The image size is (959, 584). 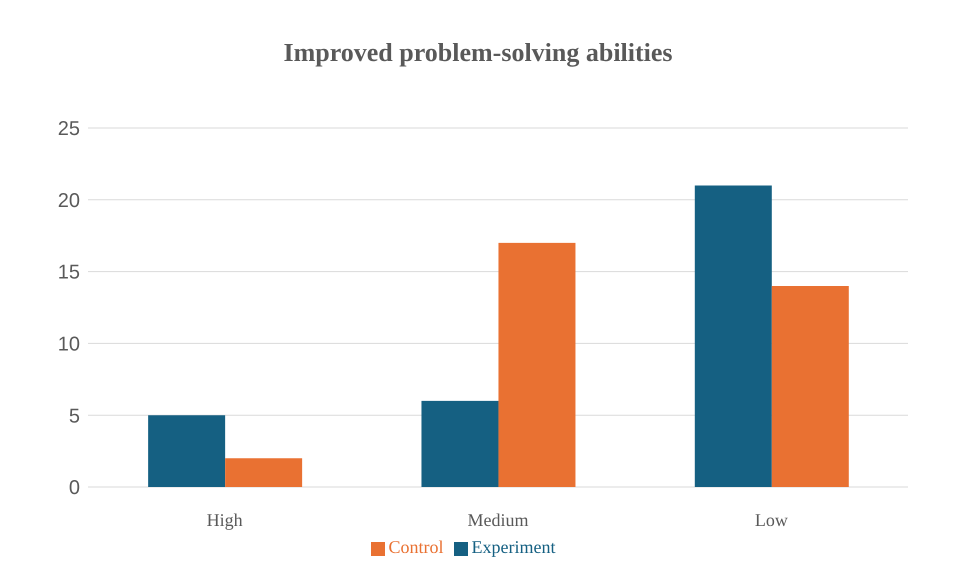 What do you see at coordinates (69, 201) in the screenshot?
I see `y-tick-label: 20` at bounding box center [69, 201].